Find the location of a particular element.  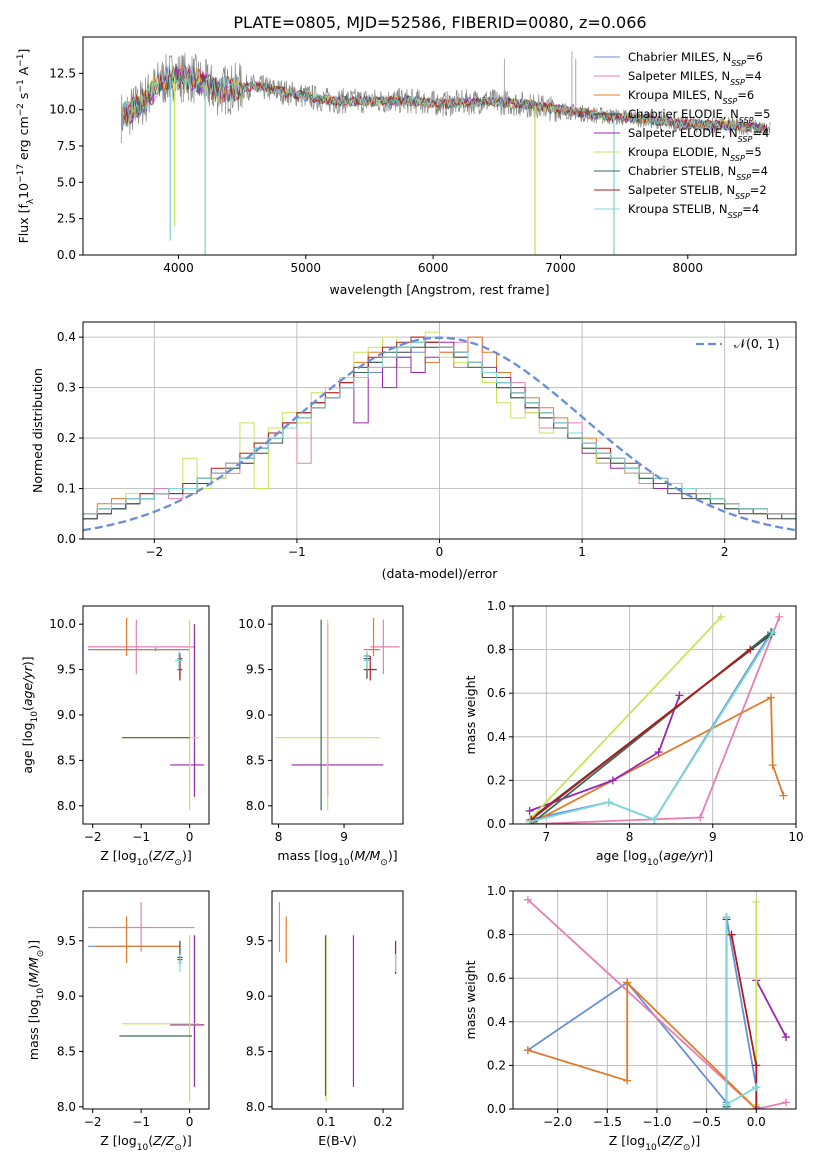

y-tick-label: 0.3 is located at coordinates (66, 388).